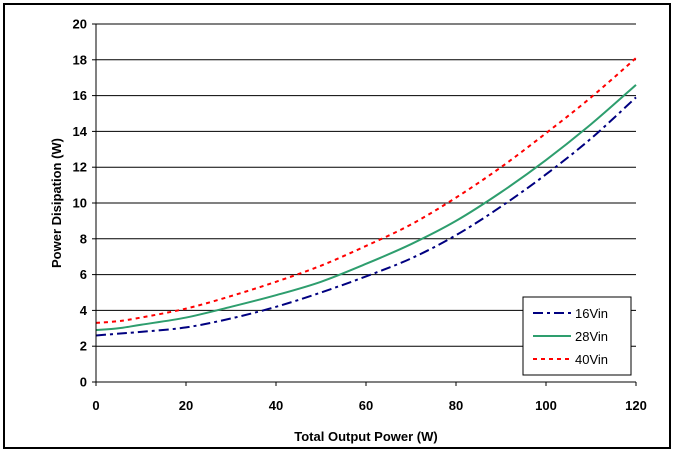  I want to click on x-axis-label: Total Output Power (W), so click(365, 436).